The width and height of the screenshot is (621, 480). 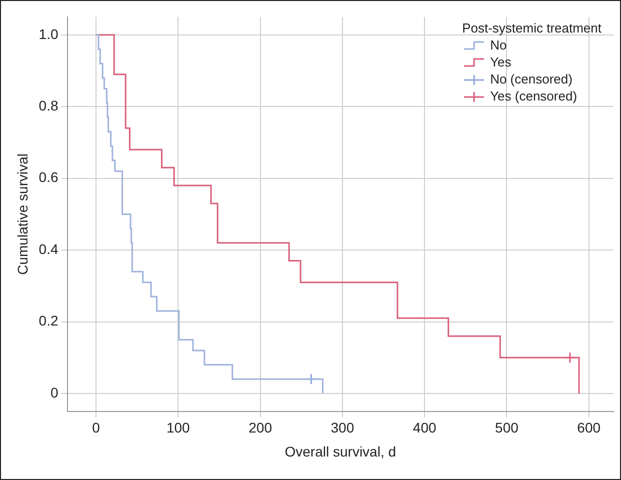 What do you see at coordinates (48, 34) in the screenshot?
I see `y-tick-label: 1.0` at bounding box center [48, 34].